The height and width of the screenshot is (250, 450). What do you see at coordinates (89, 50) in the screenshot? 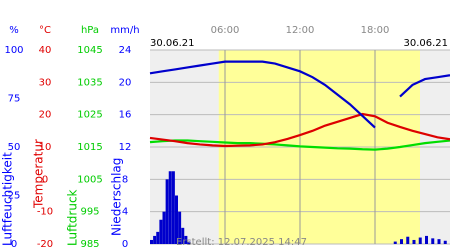
I see `y-tick-label: 1045` at bounding box center [89, 50].